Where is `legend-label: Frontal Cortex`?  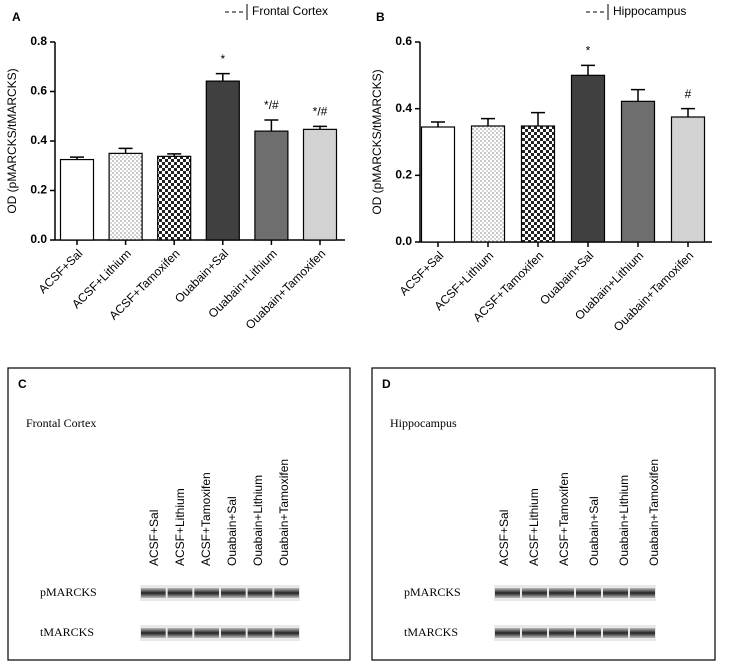
legend-label: Frontal Cortex is located at coordinates (290, 11).